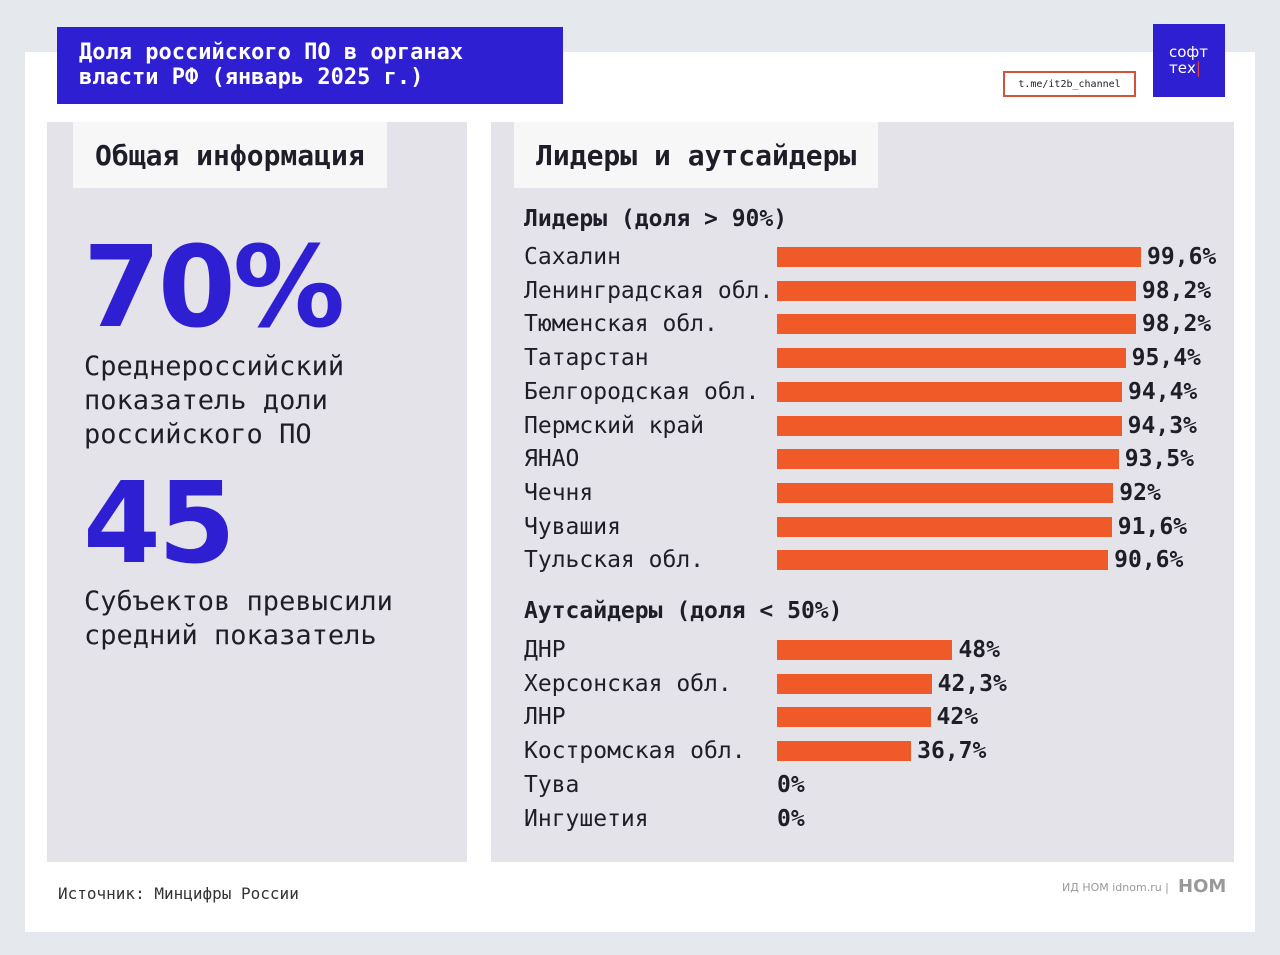 Image resolution: width=1280 pixels, height=955 pixels. What do you see at coordinates (952, 751) in the screenshot?
I see `value-label: 36,7%` at bounding box center [952, 751].